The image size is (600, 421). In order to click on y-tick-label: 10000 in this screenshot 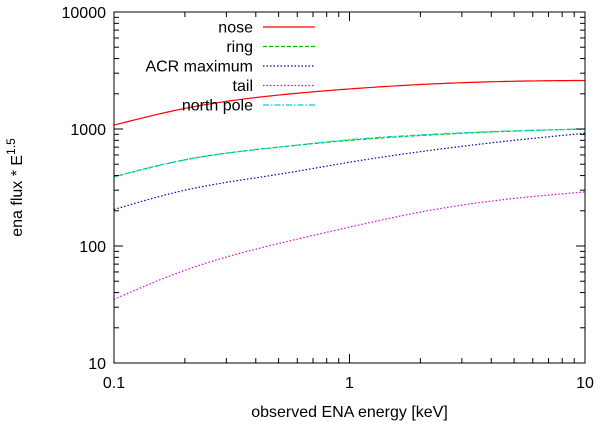, I will do `click(84, 13)`.